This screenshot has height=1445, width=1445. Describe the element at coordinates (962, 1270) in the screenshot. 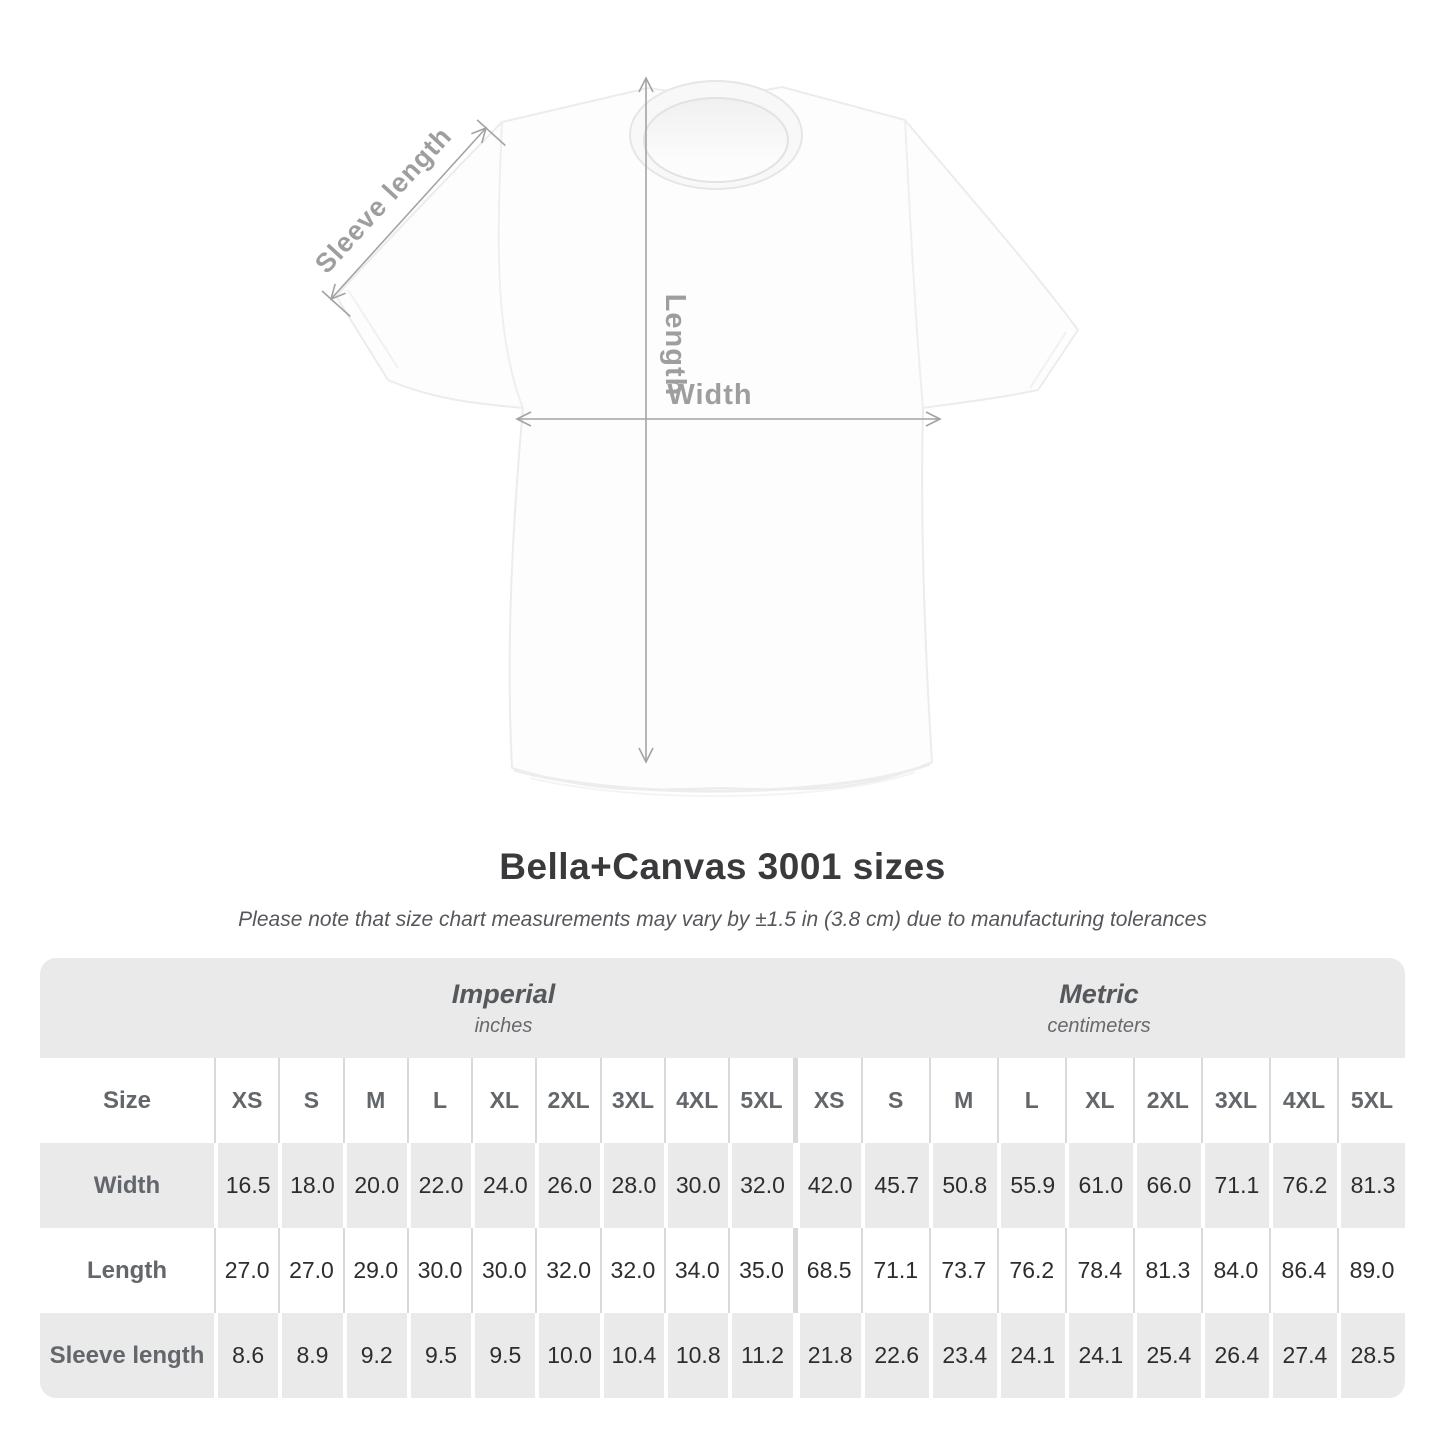

I see `cell-value: 73.7` at that location.